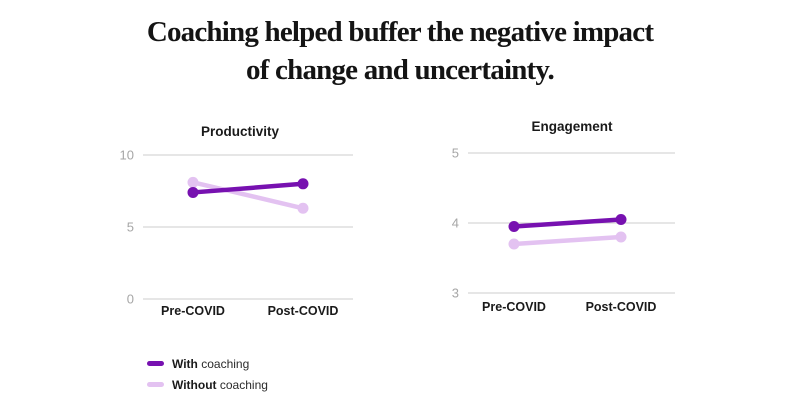 Image resolution: width=800 pixels, height=418 pixels. What do you see at coordinates (155, 384) in the screenshot?
I see `without-coaching-swatch` at bounding box center [155, 384].